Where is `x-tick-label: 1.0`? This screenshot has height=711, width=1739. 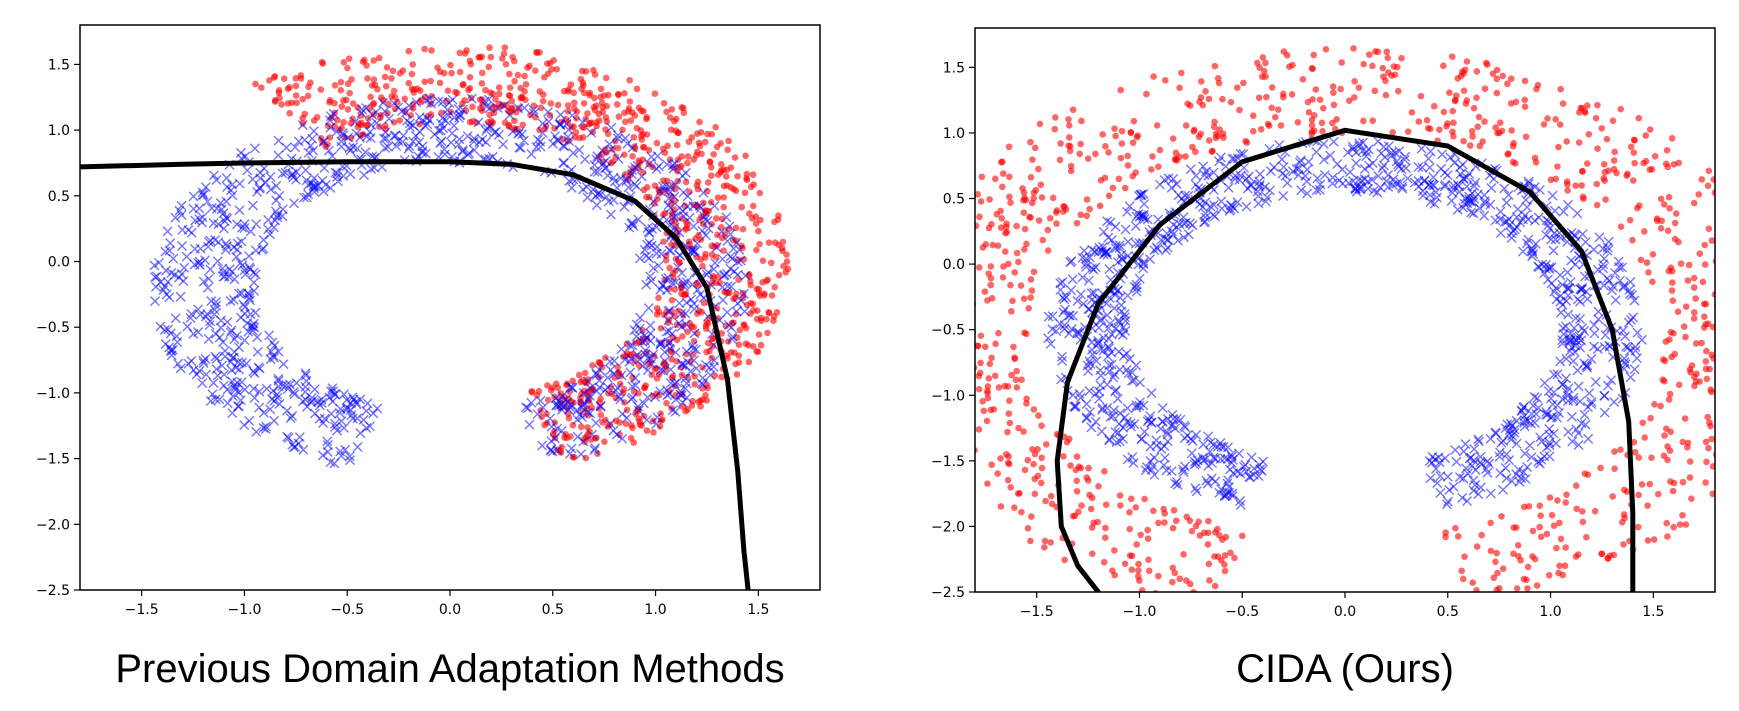
x-tick-label: 1.0 is located at coordinates (655, 610).